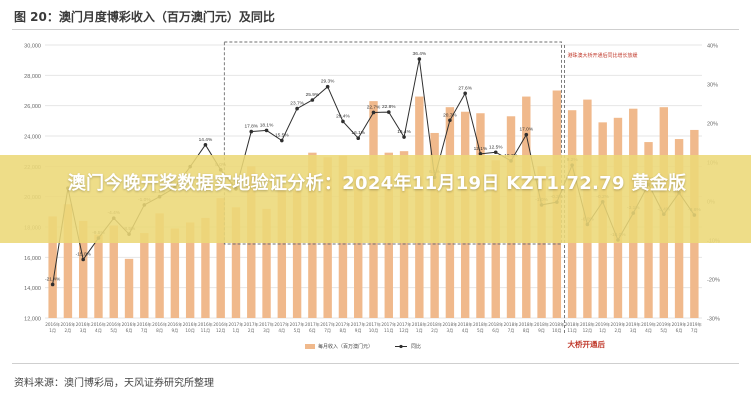  I want to click on bottom-divider, so click(375, 363).